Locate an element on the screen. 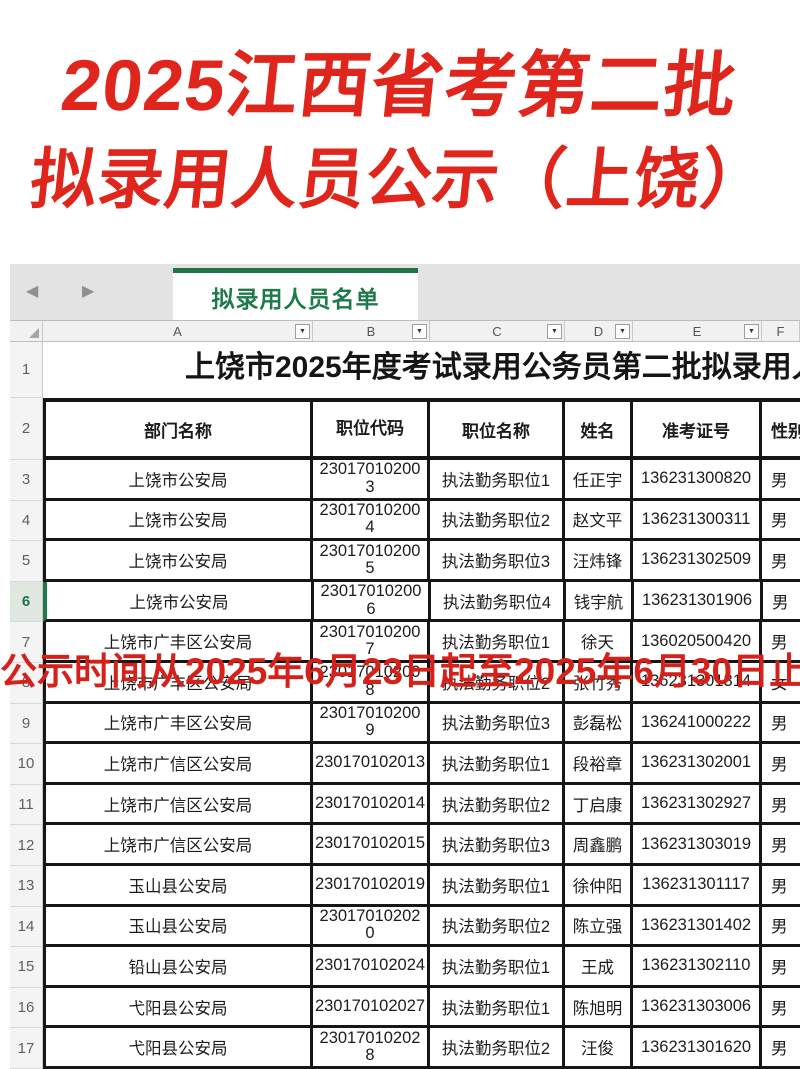 The width and height of the screenshot is (800, 1069). cell-ticket-number: 136231302927 is located at coordinates (697, 803).